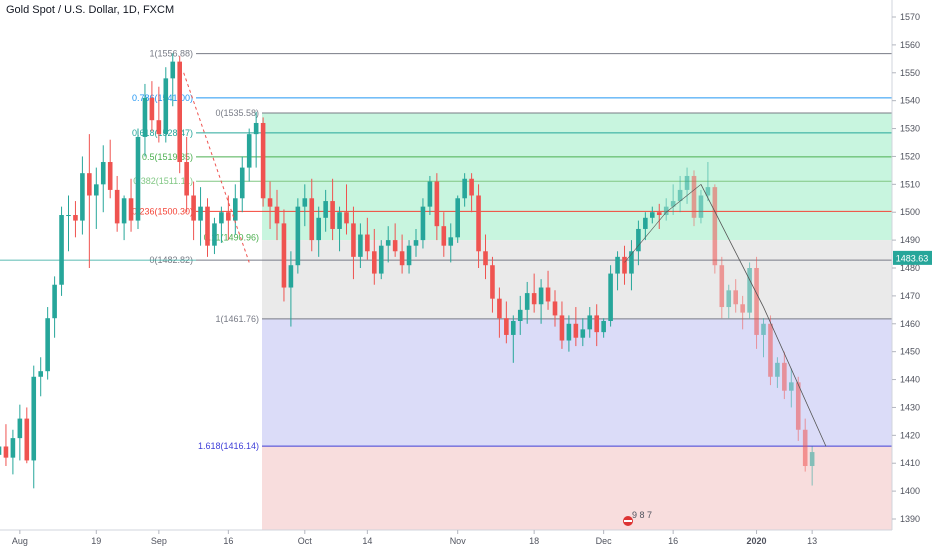 This screenshot has width=932, height=550. I want to click on time-tick-label: Aug, so click(20, 541).